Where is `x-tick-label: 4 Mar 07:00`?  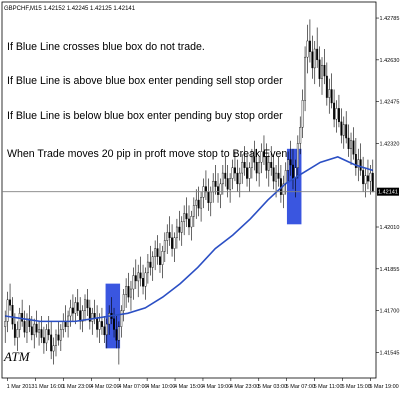
x-tick-label: 4 Mar 07:00 is located at coordinates (132, 387).